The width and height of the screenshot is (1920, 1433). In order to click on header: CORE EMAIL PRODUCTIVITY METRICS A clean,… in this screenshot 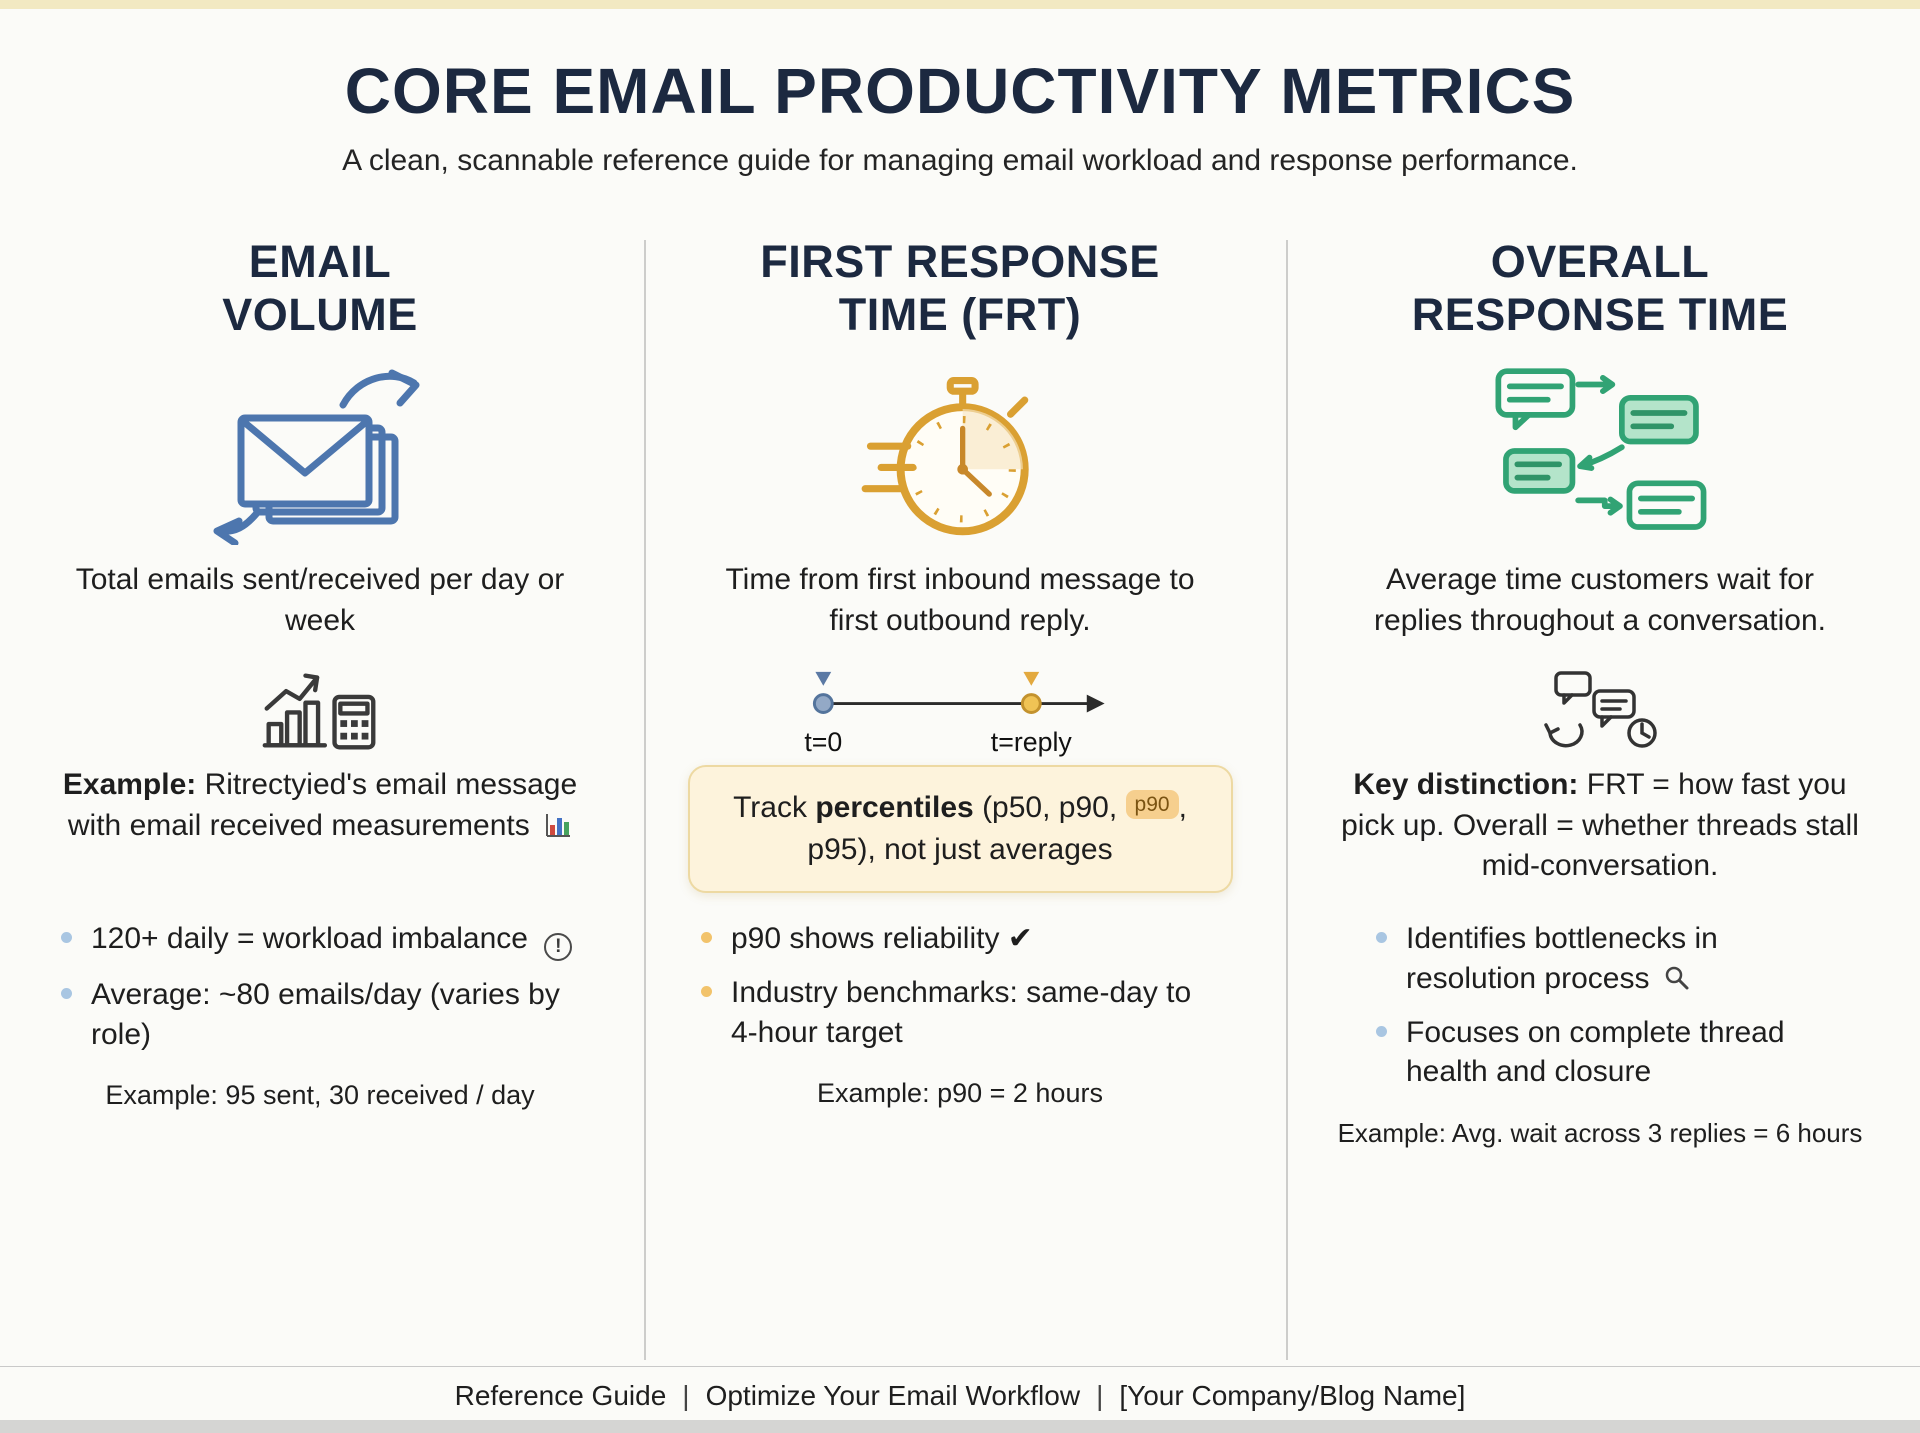, I will do `click(960, 89)`.